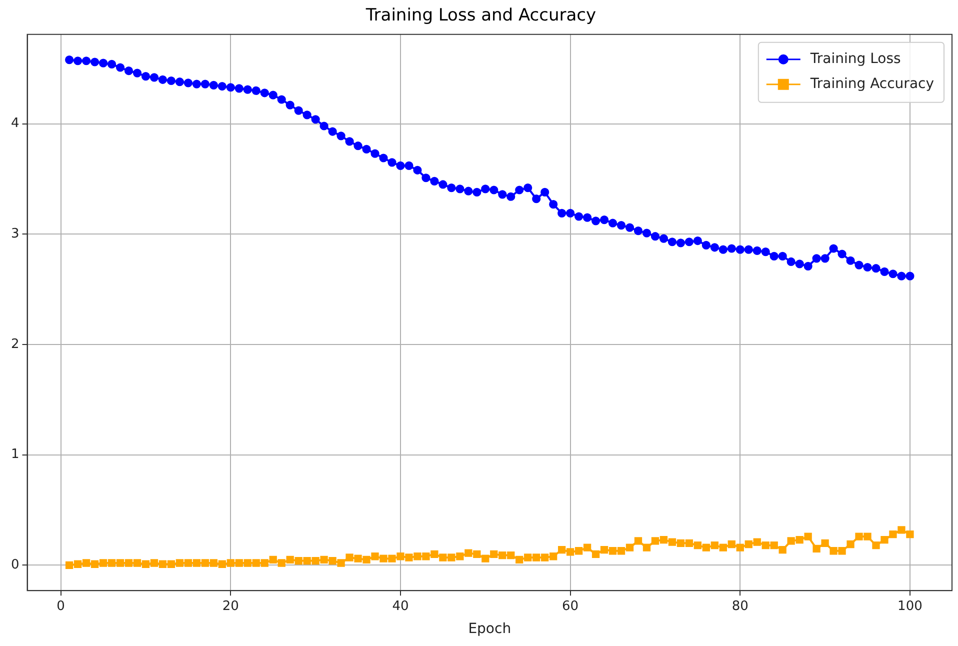 Image resolution: width=958 pixels, height=646 pixels. What do you see at coordinates (740, 606) in the screenshot?
I see `x-tick-label: 80` at bounding box center [740, 606].